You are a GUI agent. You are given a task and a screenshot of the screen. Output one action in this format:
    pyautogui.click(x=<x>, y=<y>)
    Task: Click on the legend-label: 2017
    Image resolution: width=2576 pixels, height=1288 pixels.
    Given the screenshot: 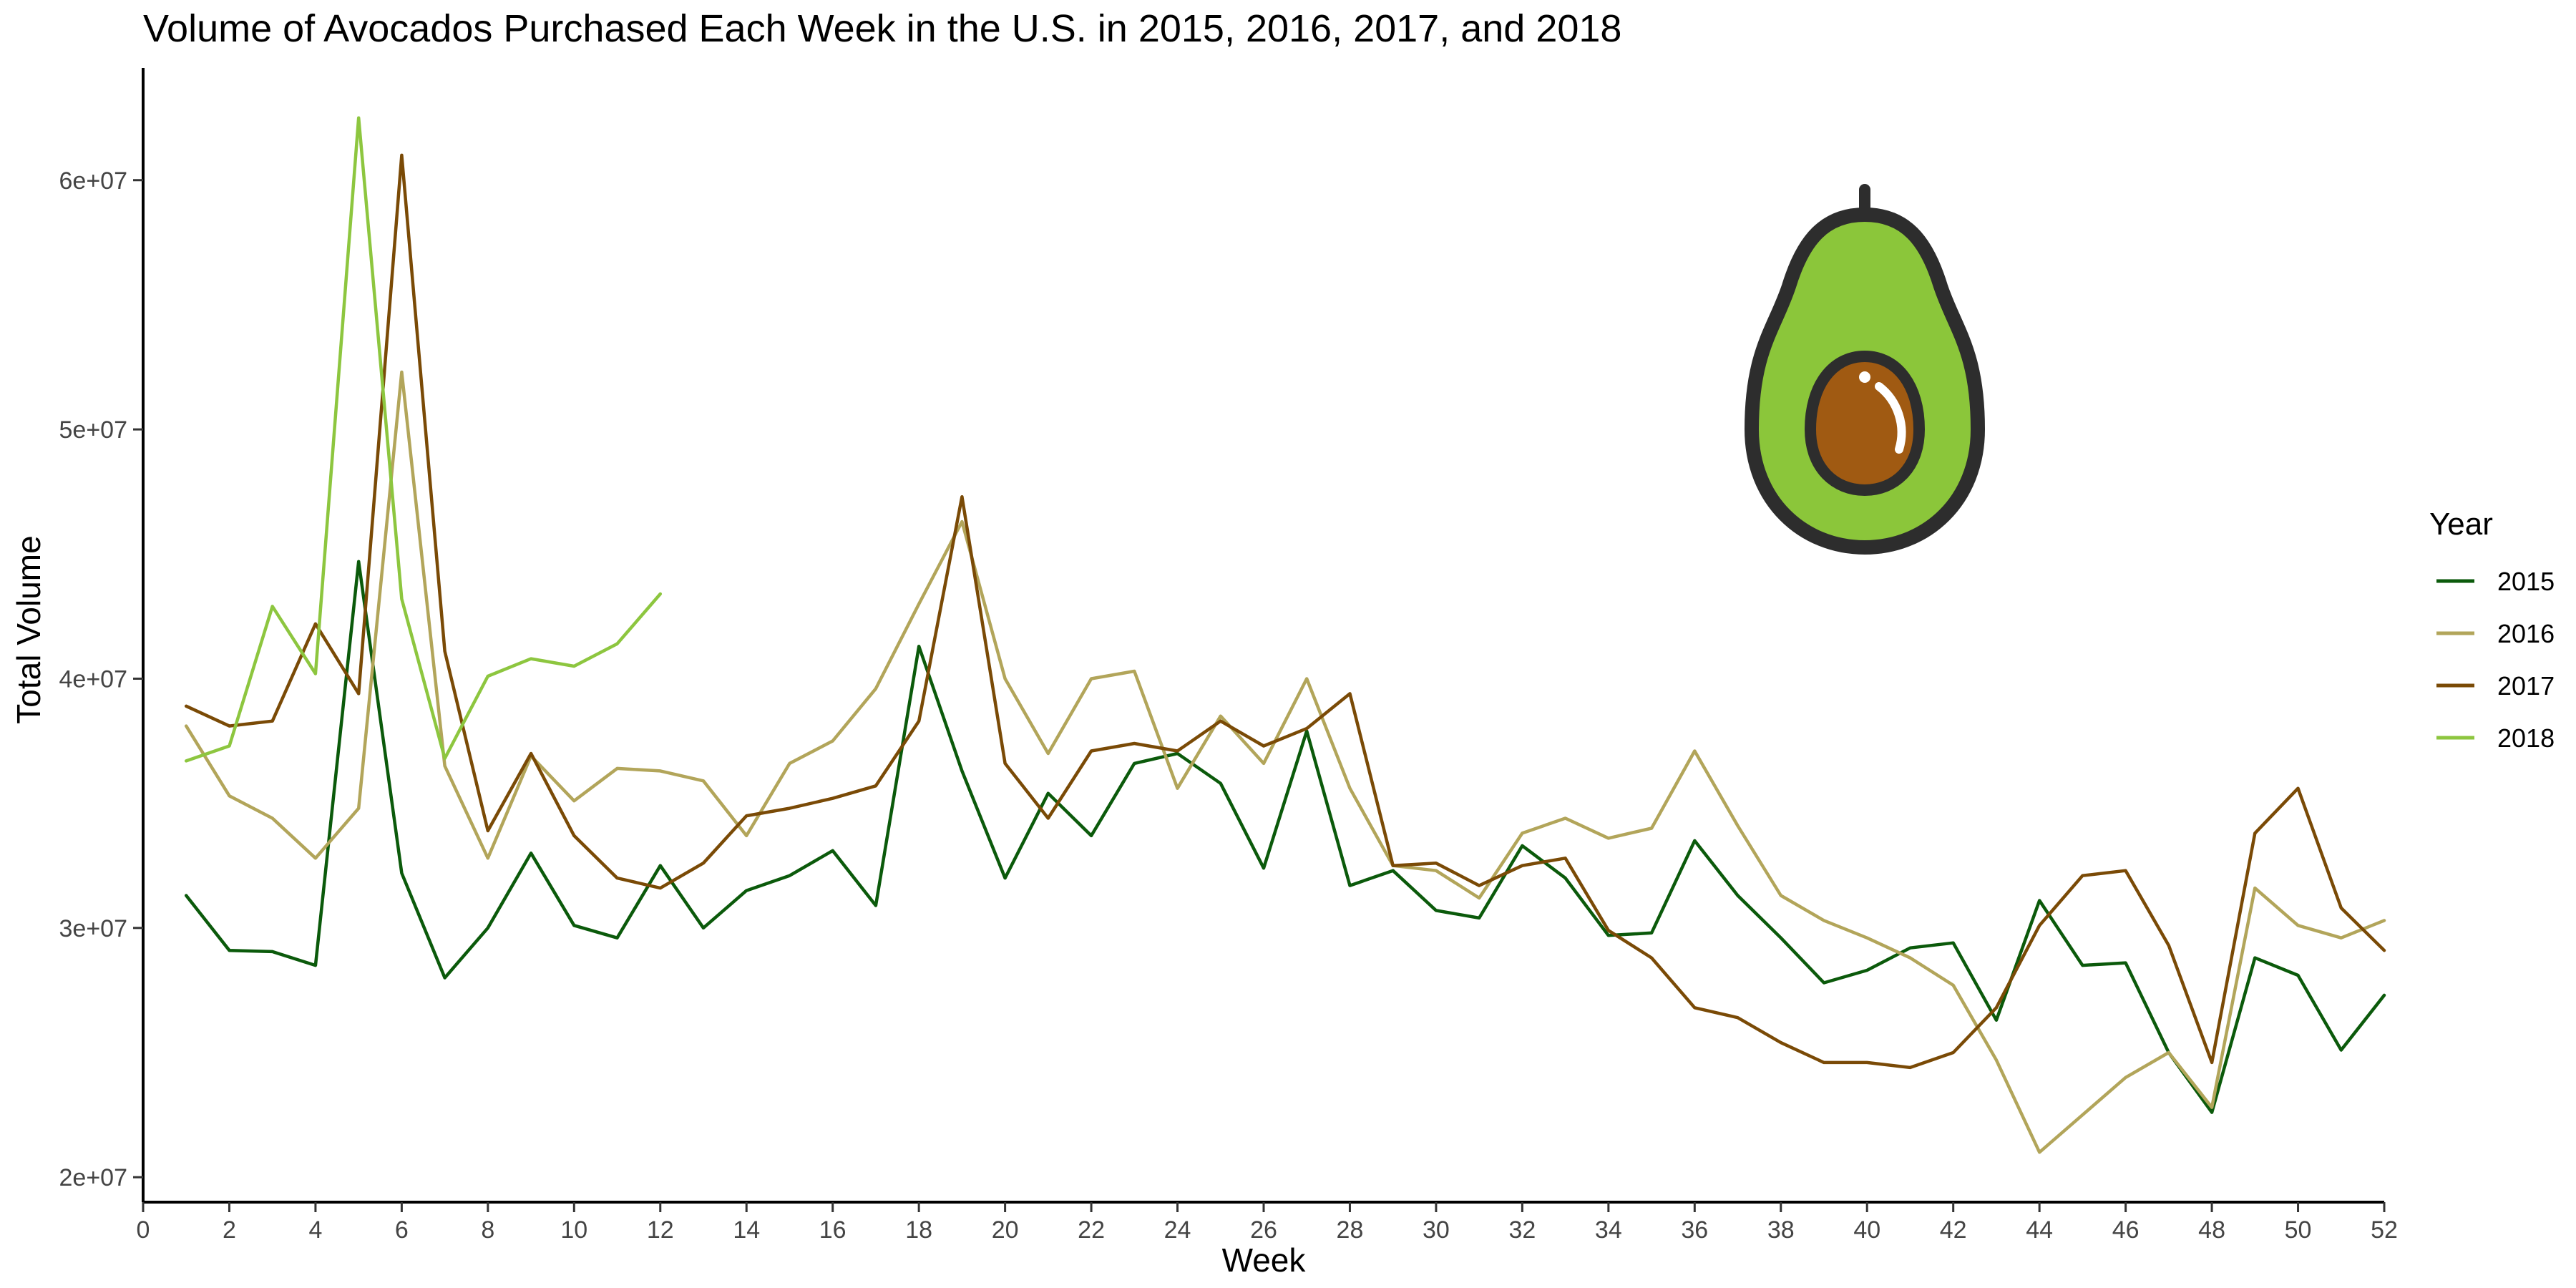 What is the action you would take?
    pyautogui.click(x=2526, y=686)
    